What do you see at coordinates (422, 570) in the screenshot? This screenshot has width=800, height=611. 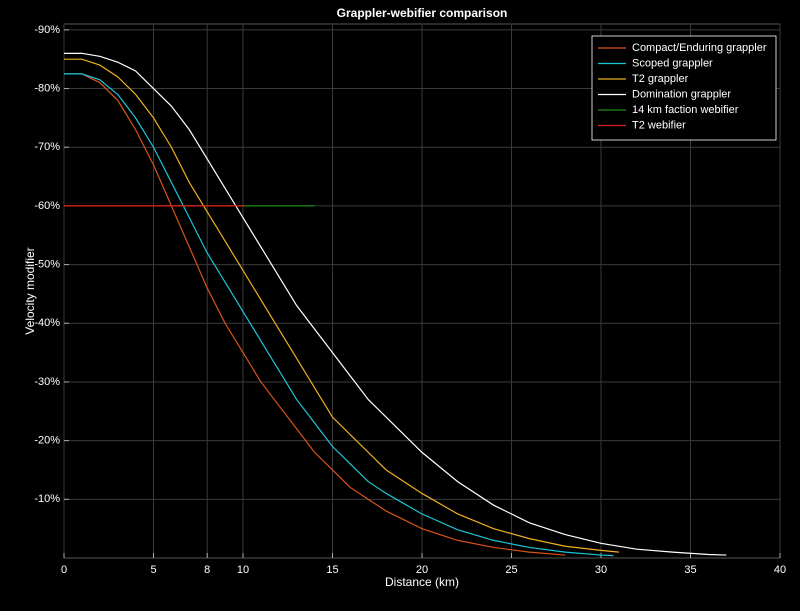 I see `x-tick-label: 20` at bounding box center [422, 570].